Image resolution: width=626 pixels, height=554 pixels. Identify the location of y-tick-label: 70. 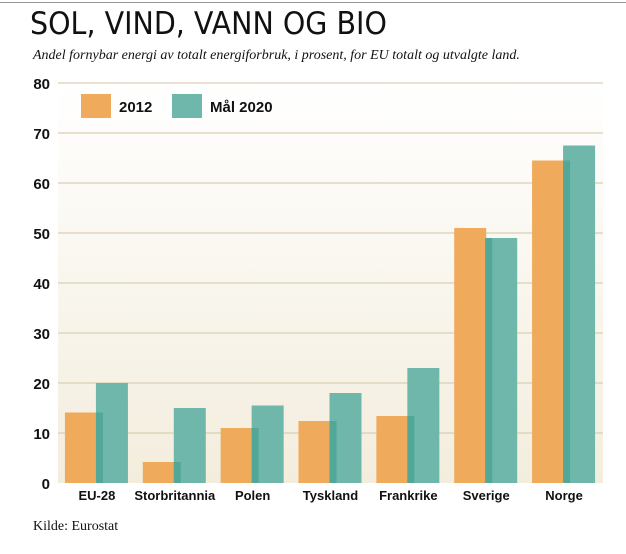
(41, 134).